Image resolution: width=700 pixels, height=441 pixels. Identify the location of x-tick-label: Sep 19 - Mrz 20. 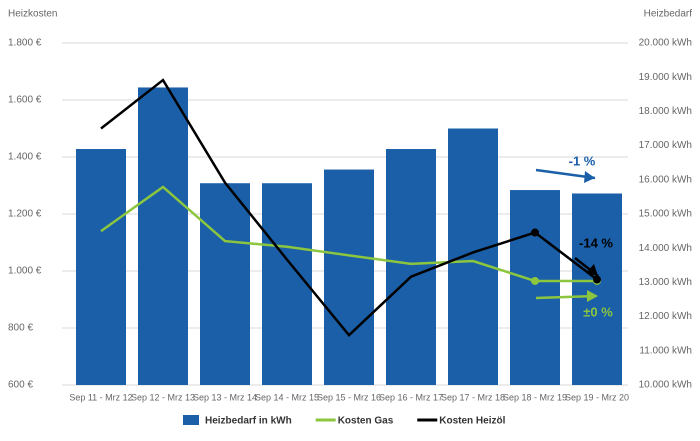
(597, 397).